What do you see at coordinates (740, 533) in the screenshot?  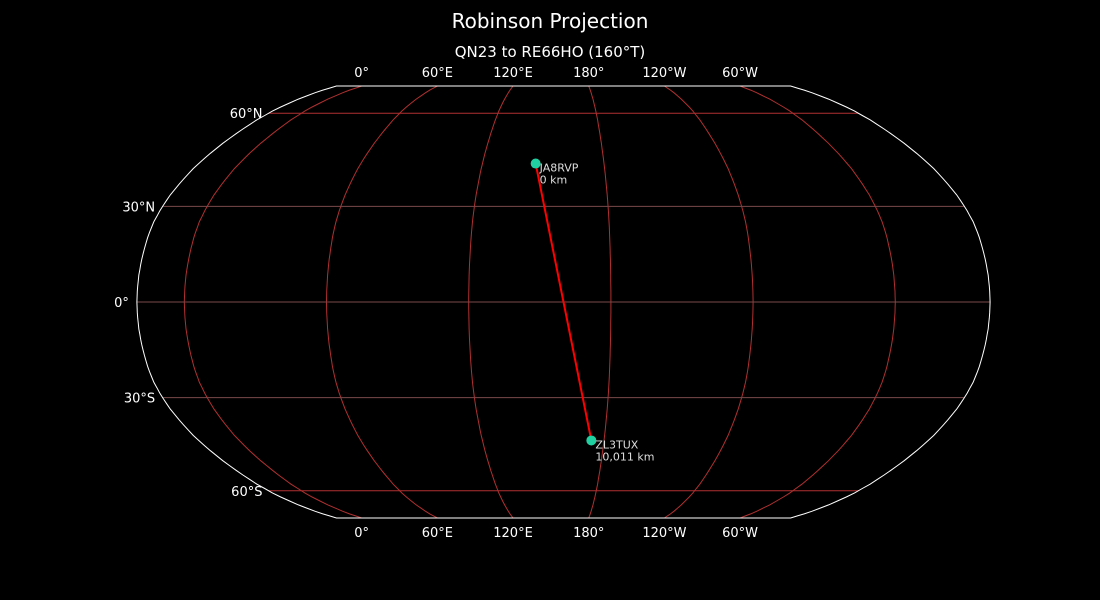 I see `longitude-label-bottom: 60°W` at bounding box center [740, 533].